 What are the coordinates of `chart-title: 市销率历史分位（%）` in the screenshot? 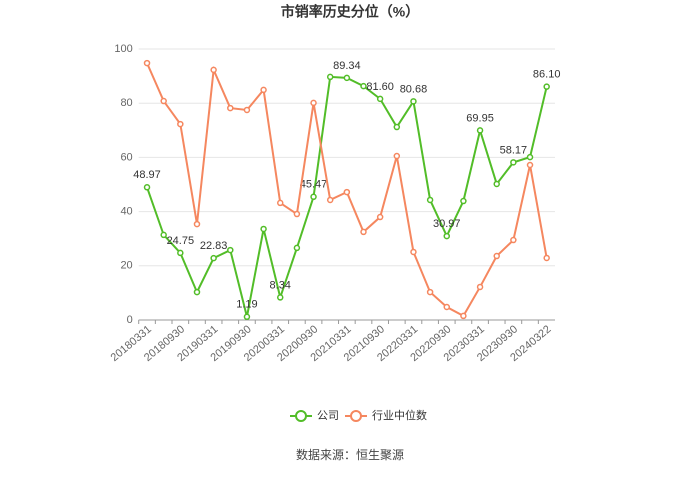 It's located at (350, 12).